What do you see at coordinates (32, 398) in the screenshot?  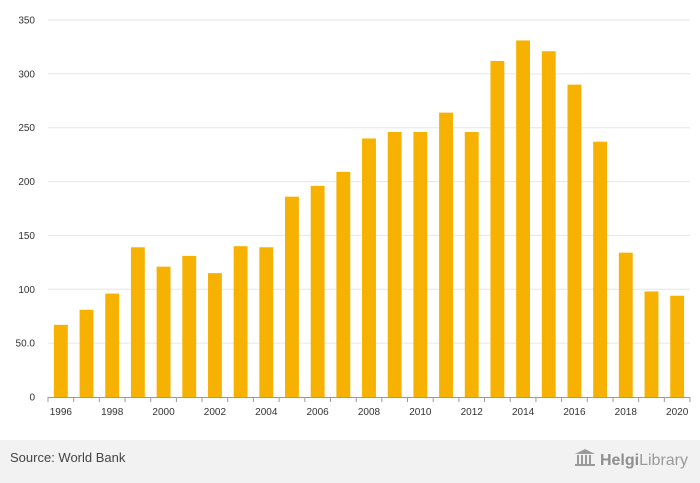 I see `y-tick-label: 0` at bounding box center [32, 398].